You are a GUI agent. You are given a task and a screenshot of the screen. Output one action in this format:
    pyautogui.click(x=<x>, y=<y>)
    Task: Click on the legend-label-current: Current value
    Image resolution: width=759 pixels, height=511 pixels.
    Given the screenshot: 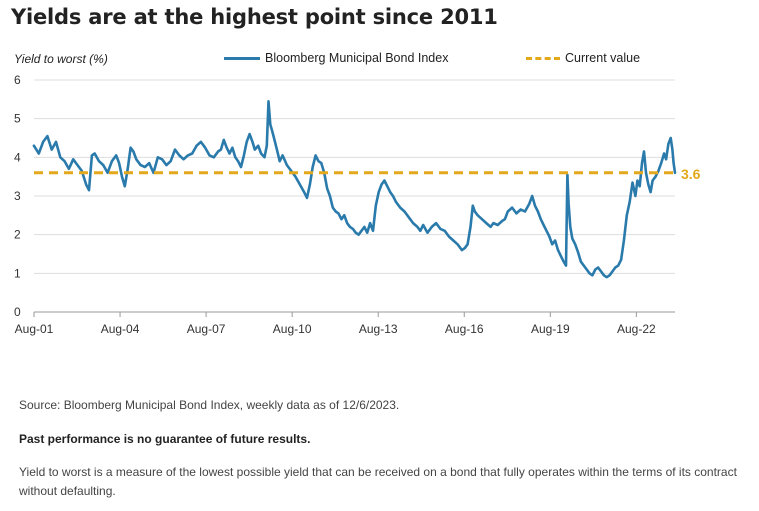 What is the action you would take?
    pyautogui.click(x=603, y=58)
    